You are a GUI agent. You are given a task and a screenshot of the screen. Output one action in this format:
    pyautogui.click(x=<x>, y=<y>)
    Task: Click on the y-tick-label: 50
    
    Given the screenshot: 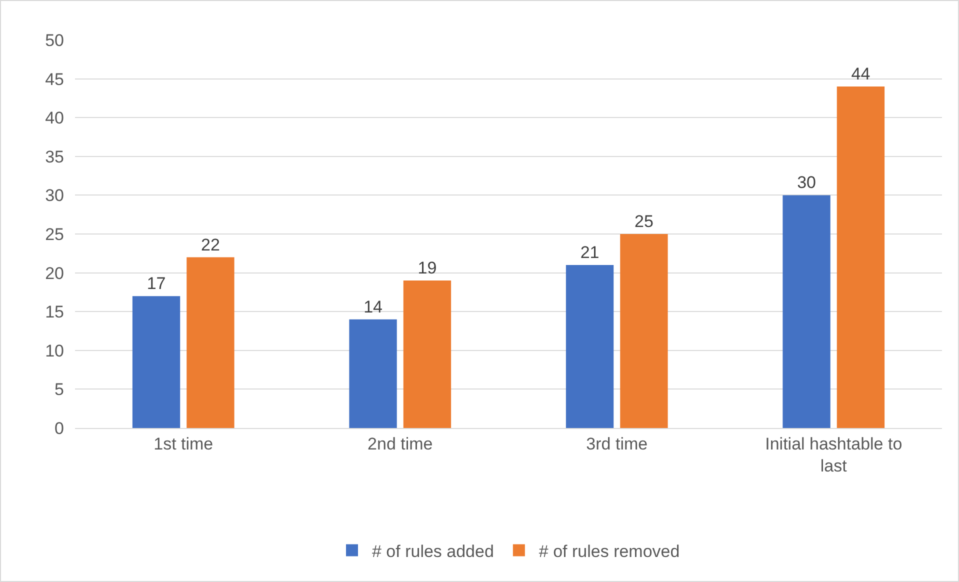 What is the action you would take?
    pyautogui.click(x=54, y=40)
    